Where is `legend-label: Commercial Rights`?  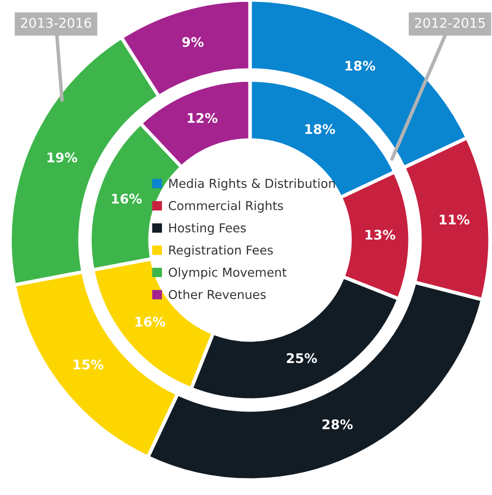 legend-label: Commercial Rights is located at coordinates (226, 206).